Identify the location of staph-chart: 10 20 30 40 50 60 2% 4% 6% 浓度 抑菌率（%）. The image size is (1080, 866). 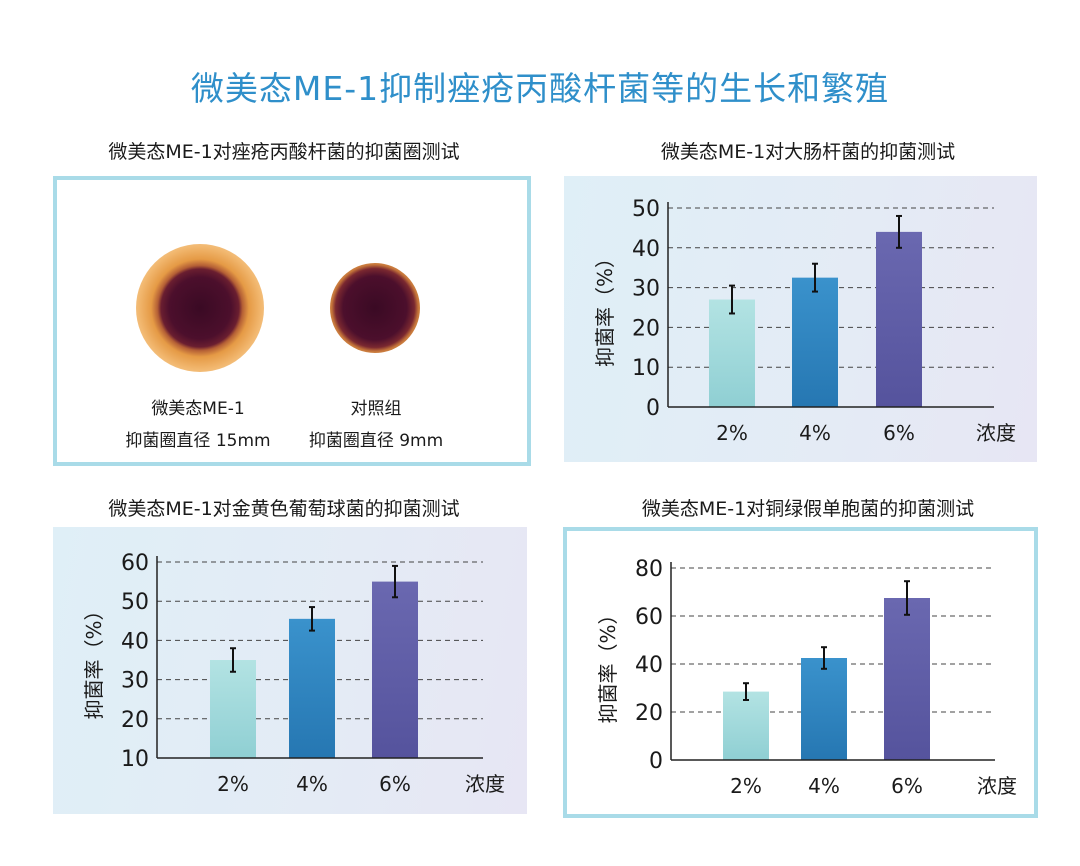
(293, 673).